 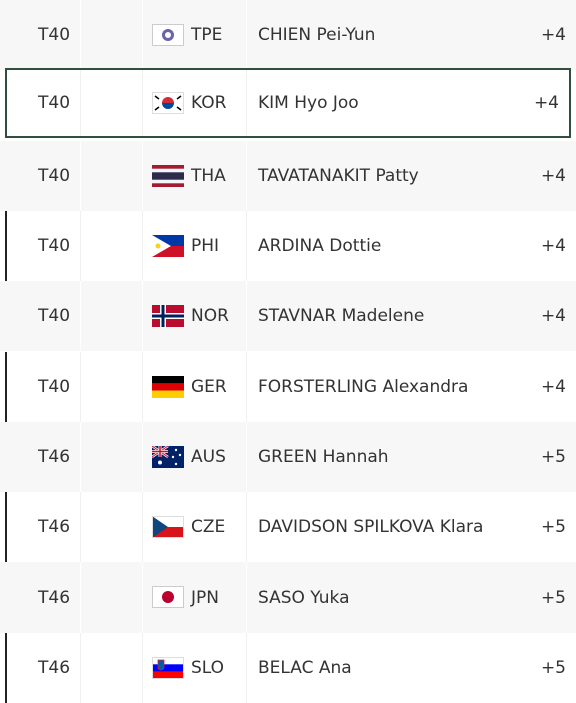 I want to click on player-row: T40 TPE CHIEN Pei-Yun +4, so click(x=288, y=35).